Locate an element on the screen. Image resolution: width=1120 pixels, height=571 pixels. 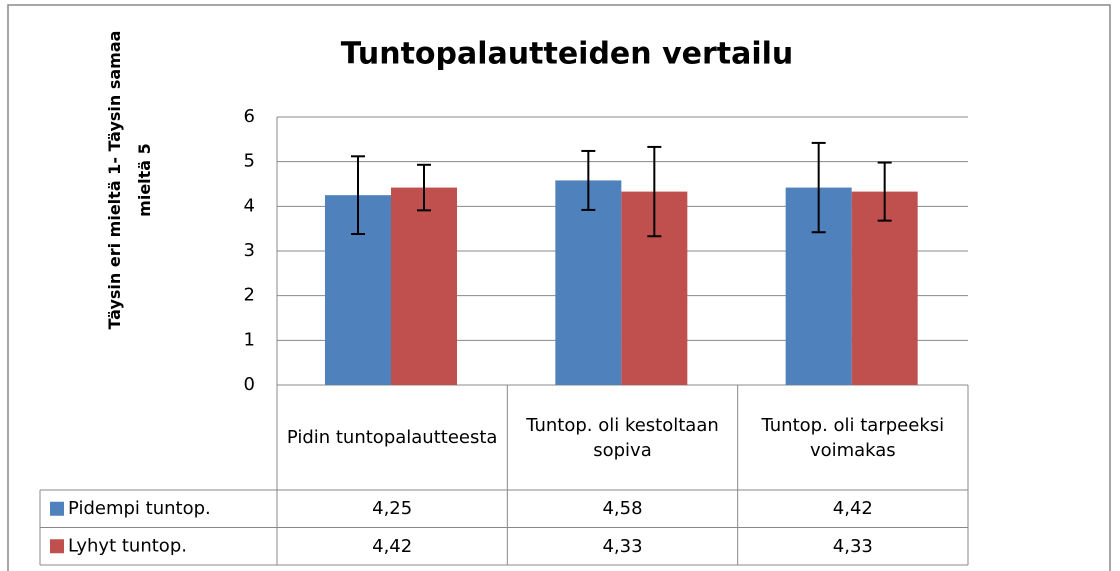
value-label-box: 4,25 is located at coordinates (392, 509).